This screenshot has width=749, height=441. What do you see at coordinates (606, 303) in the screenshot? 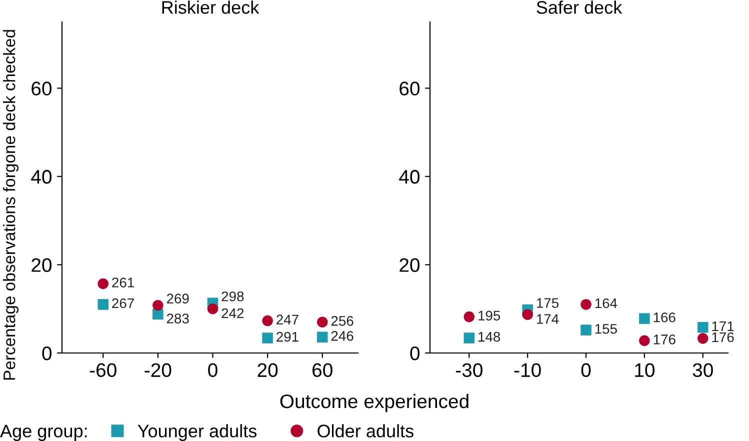
I see `annotation: 164` at bounding box center [606, 303].